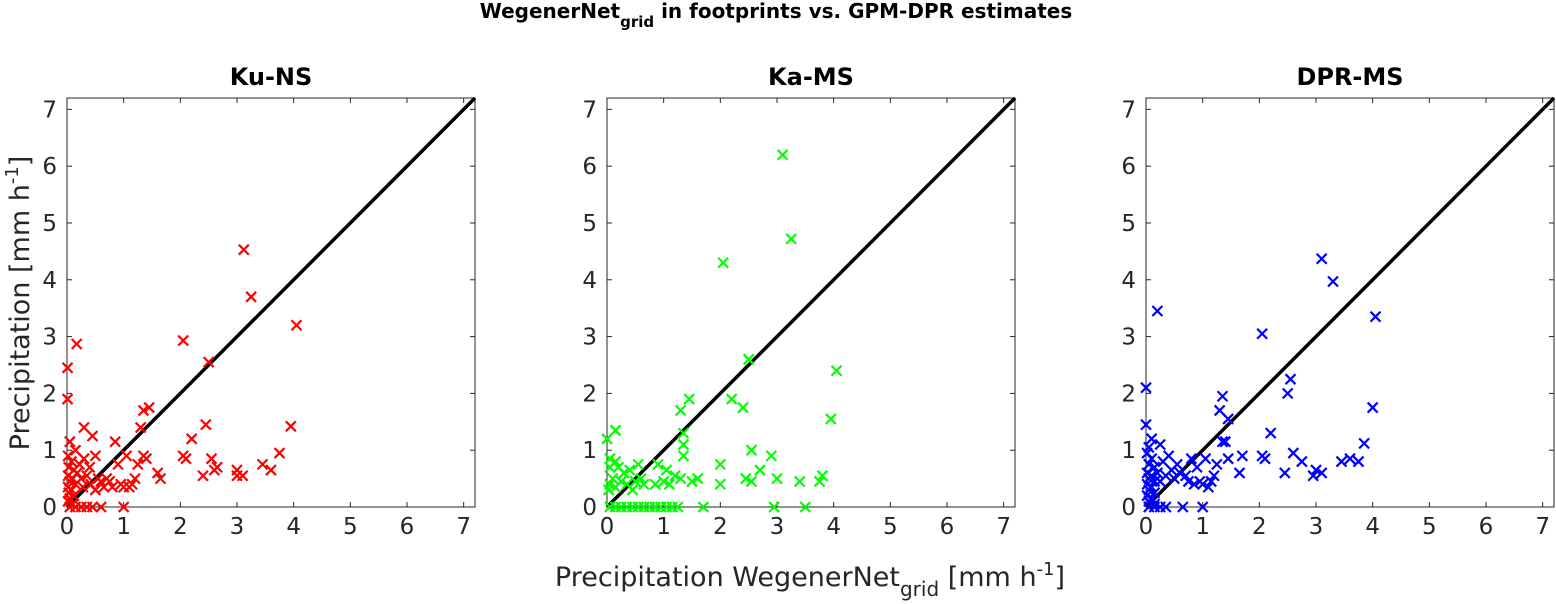  Describe the element at coordinates (1046, 569) in the screenshot. I see `x-axis-label-superscript: -1` at that location.